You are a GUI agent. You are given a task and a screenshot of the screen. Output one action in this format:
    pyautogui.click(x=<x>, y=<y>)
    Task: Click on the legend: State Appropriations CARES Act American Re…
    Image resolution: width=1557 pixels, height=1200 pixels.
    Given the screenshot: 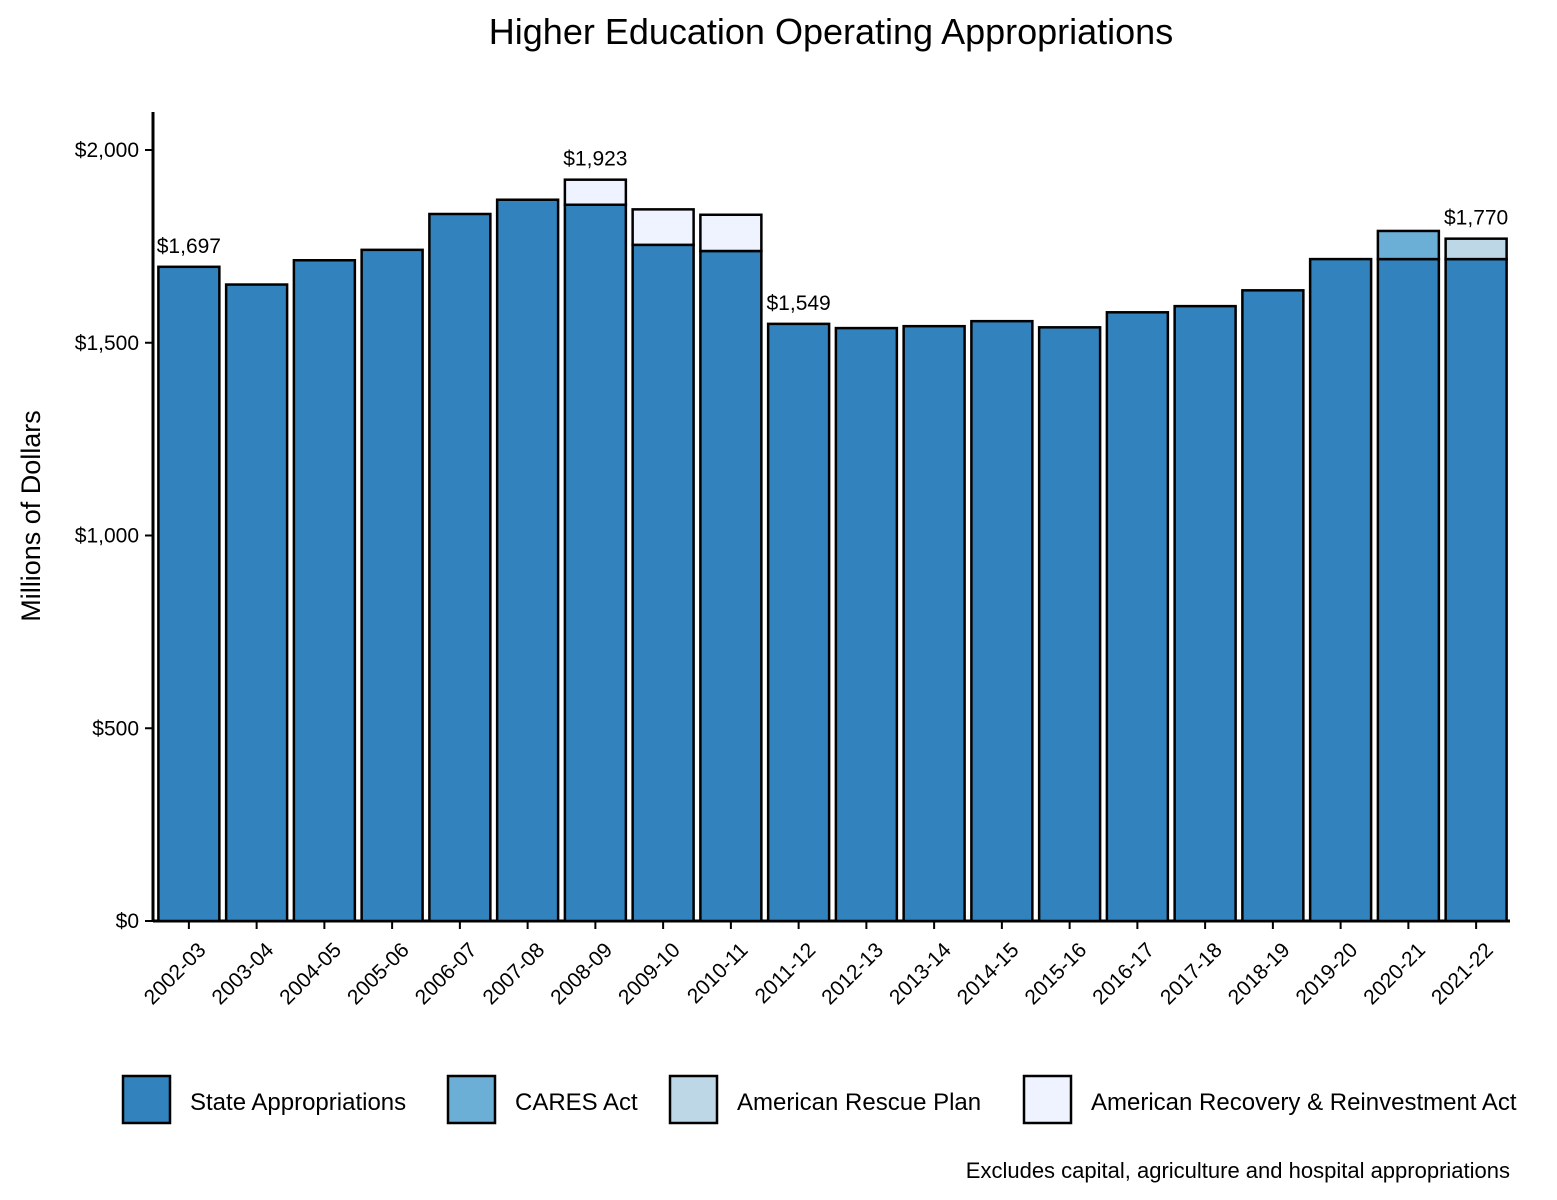 What is the action you would take?
    pyautogui.click(x=819, y=1099)
    